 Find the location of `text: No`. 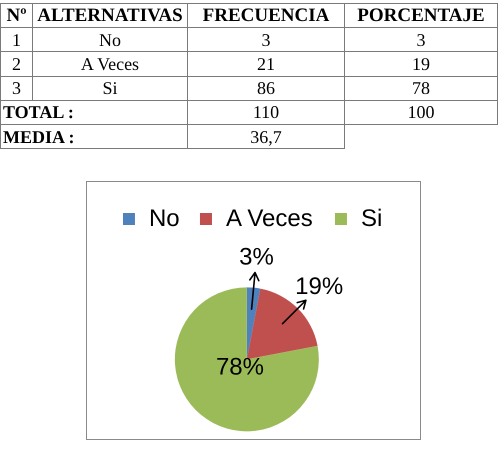

text: No is located at coordinates (110, 40).